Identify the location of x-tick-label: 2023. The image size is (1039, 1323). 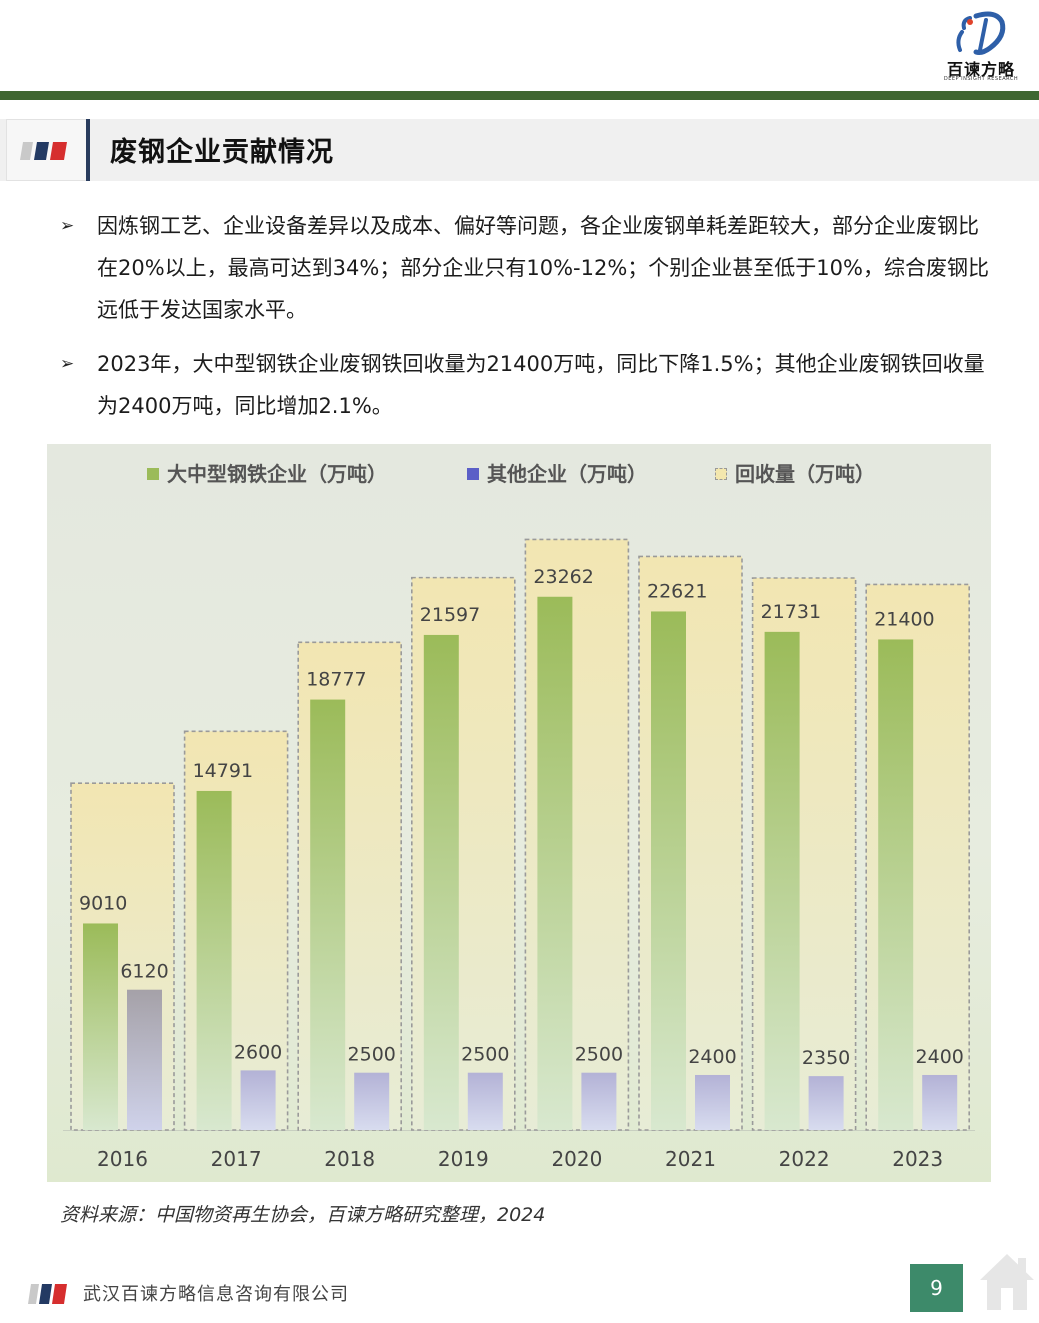
(917, 1159).